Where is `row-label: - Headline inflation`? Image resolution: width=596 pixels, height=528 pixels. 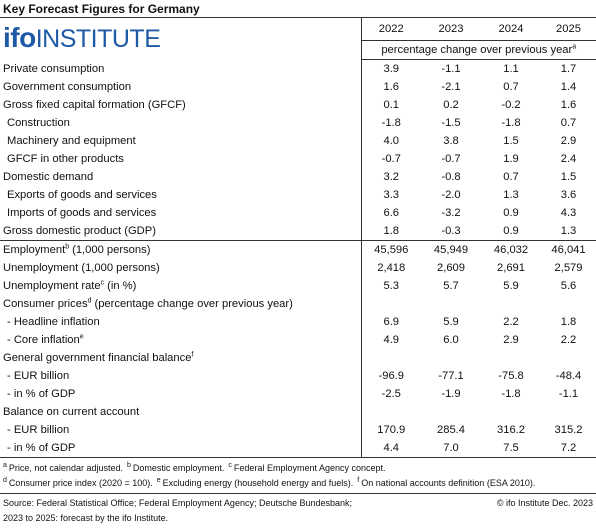 row-label: - Headline inflation is located at coordinates (180, 322).